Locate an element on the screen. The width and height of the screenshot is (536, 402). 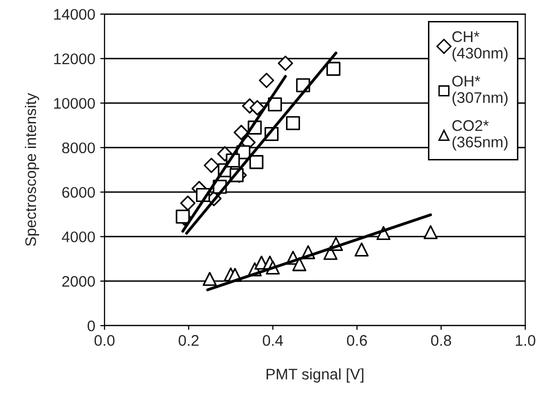
y-axis-title: Spectroscope intensity is located at coordinates (32, 169).